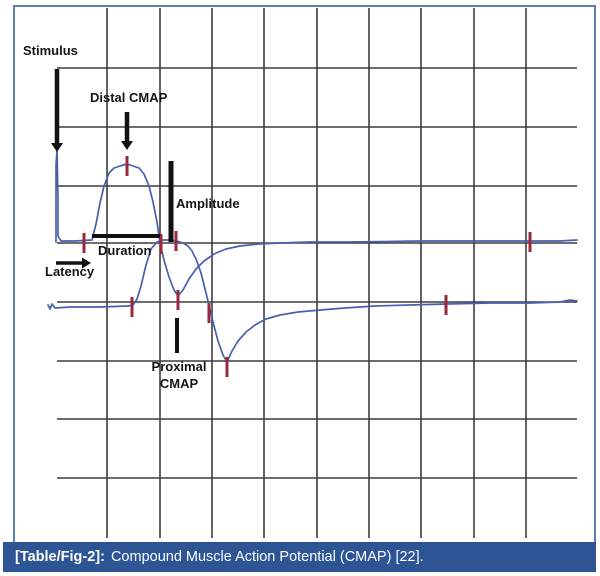 This screenshot has height=576, width=600. I want to click on annotation-marks, so click(115, 211).